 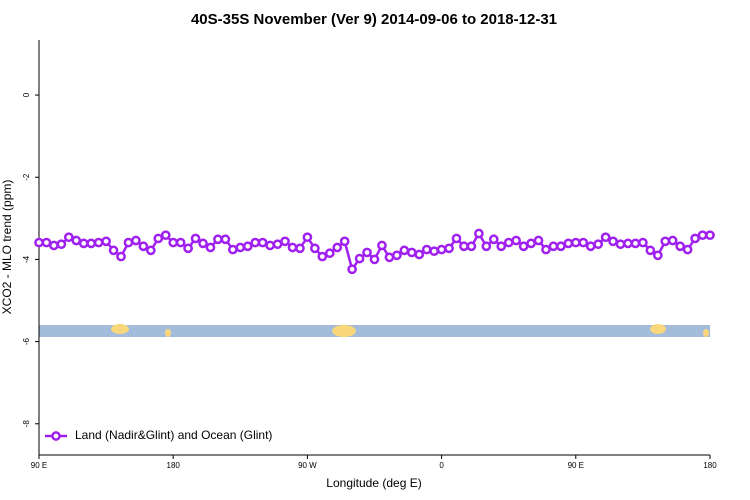 I want to click on legend-label: Land (Nadir&Glint) and Ocean (Glint), so click(x=173, y=435).